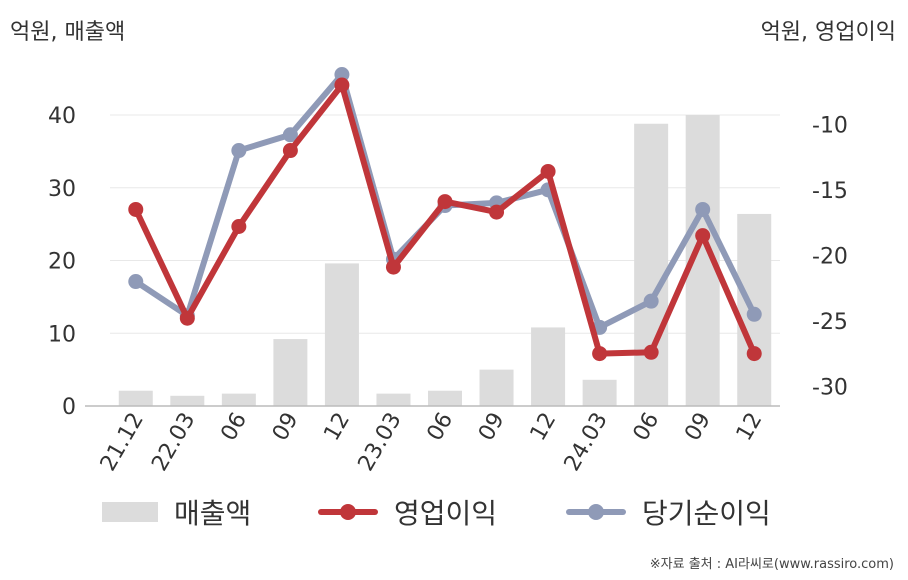  What do you see at coordinates (380, 442) in the screenshot?
I see `x-axis-tick-label: 23.03` at bounding box center [380, 442].